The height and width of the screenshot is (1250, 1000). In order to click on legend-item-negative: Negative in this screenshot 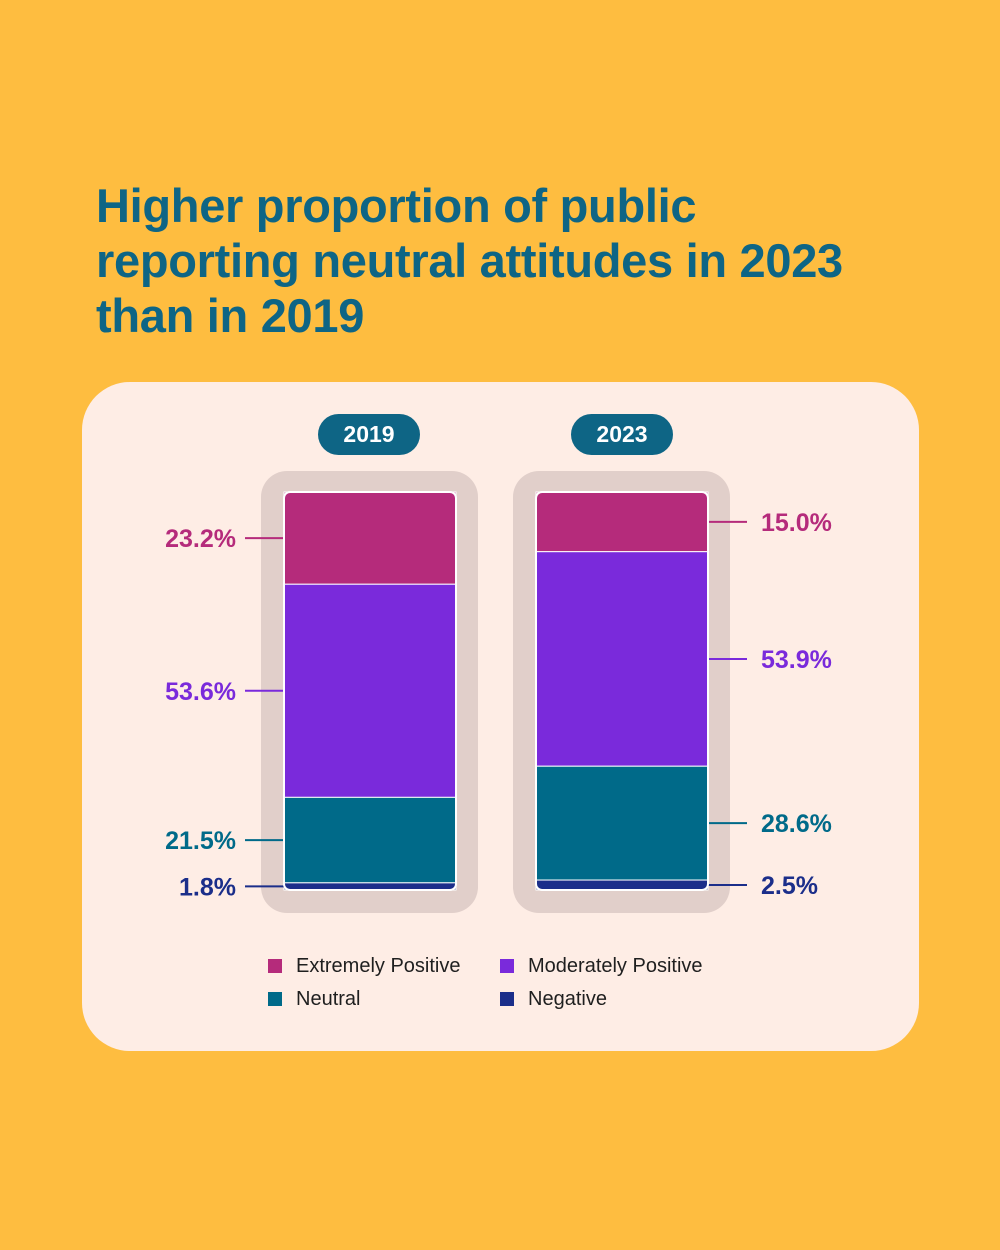, I will do `click(616, 999)`.